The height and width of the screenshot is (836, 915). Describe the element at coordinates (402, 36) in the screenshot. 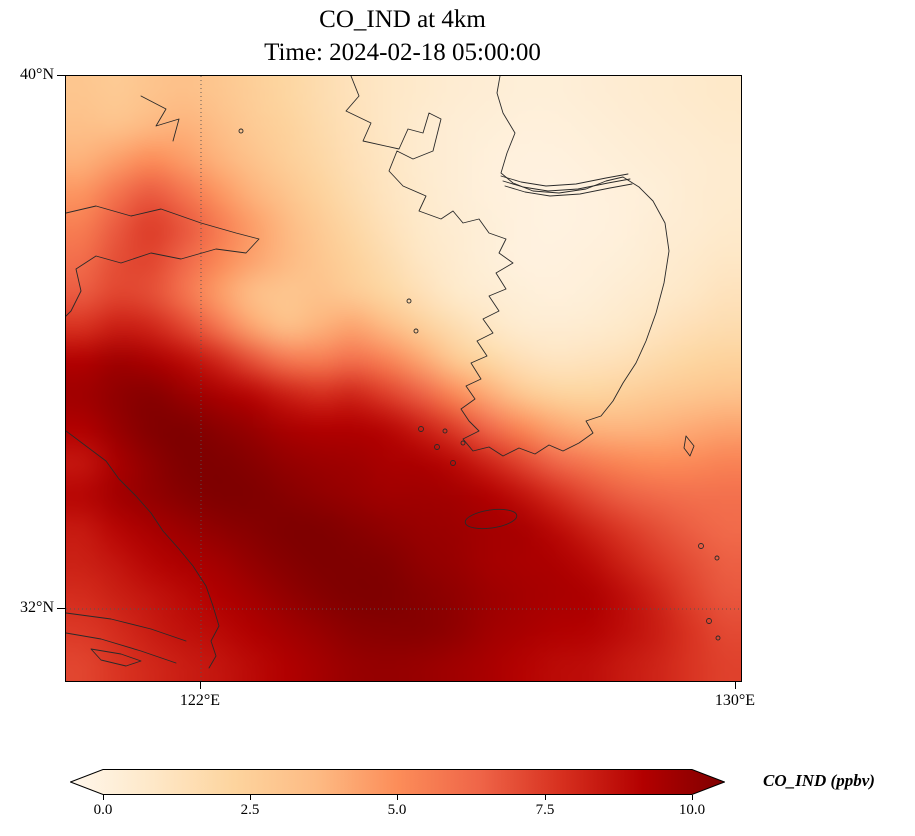

I see `title-block: CO_IND at 4km Time: 2024-02-18 05:00:00` at that location.